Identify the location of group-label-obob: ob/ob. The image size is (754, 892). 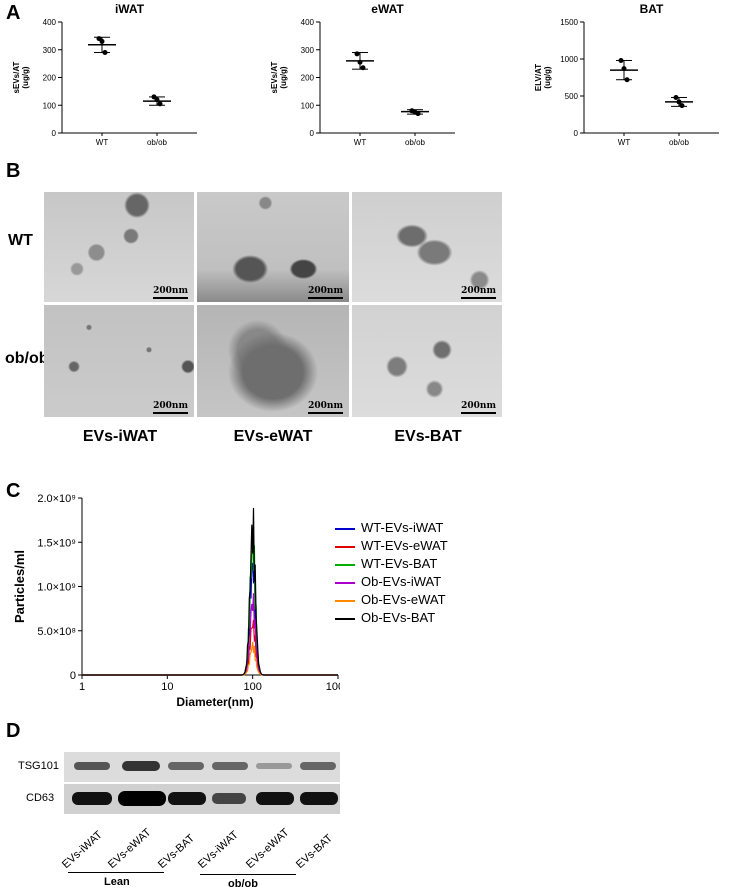
(243, 884).